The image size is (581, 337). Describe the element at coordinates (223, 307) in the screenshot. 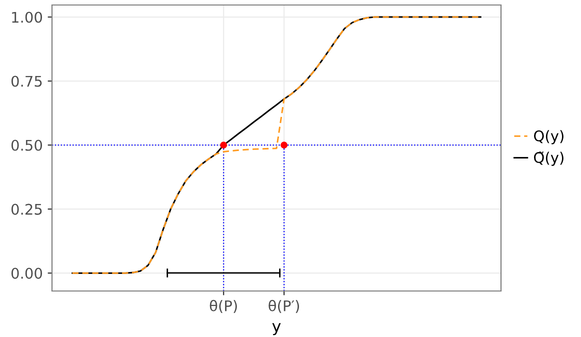

I see `x-tick-label: θ(P)` at that location.